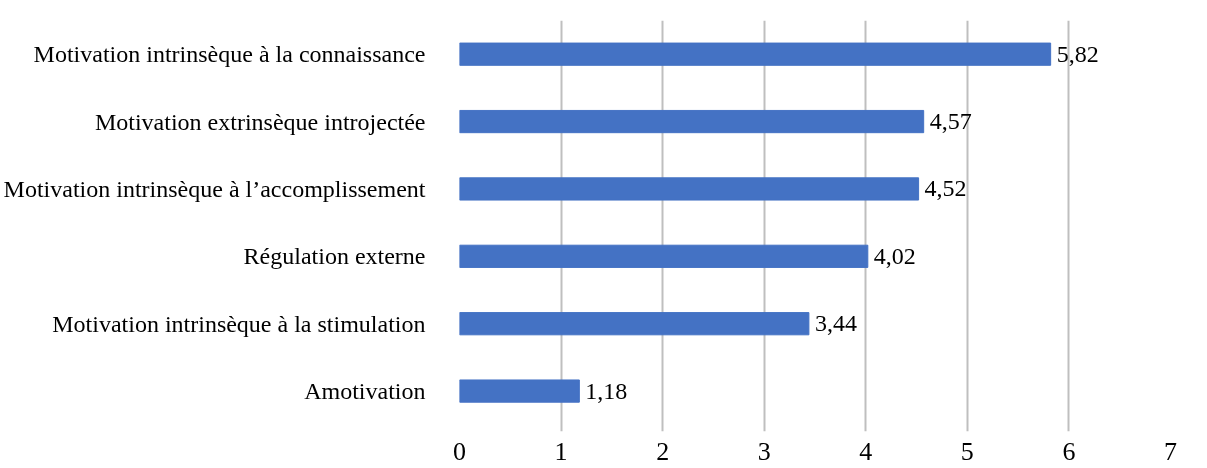  What do you see at coordinates (606, 390) in the screenshot?
I see `data-label: 1,18` at bounding box center [606, 390].